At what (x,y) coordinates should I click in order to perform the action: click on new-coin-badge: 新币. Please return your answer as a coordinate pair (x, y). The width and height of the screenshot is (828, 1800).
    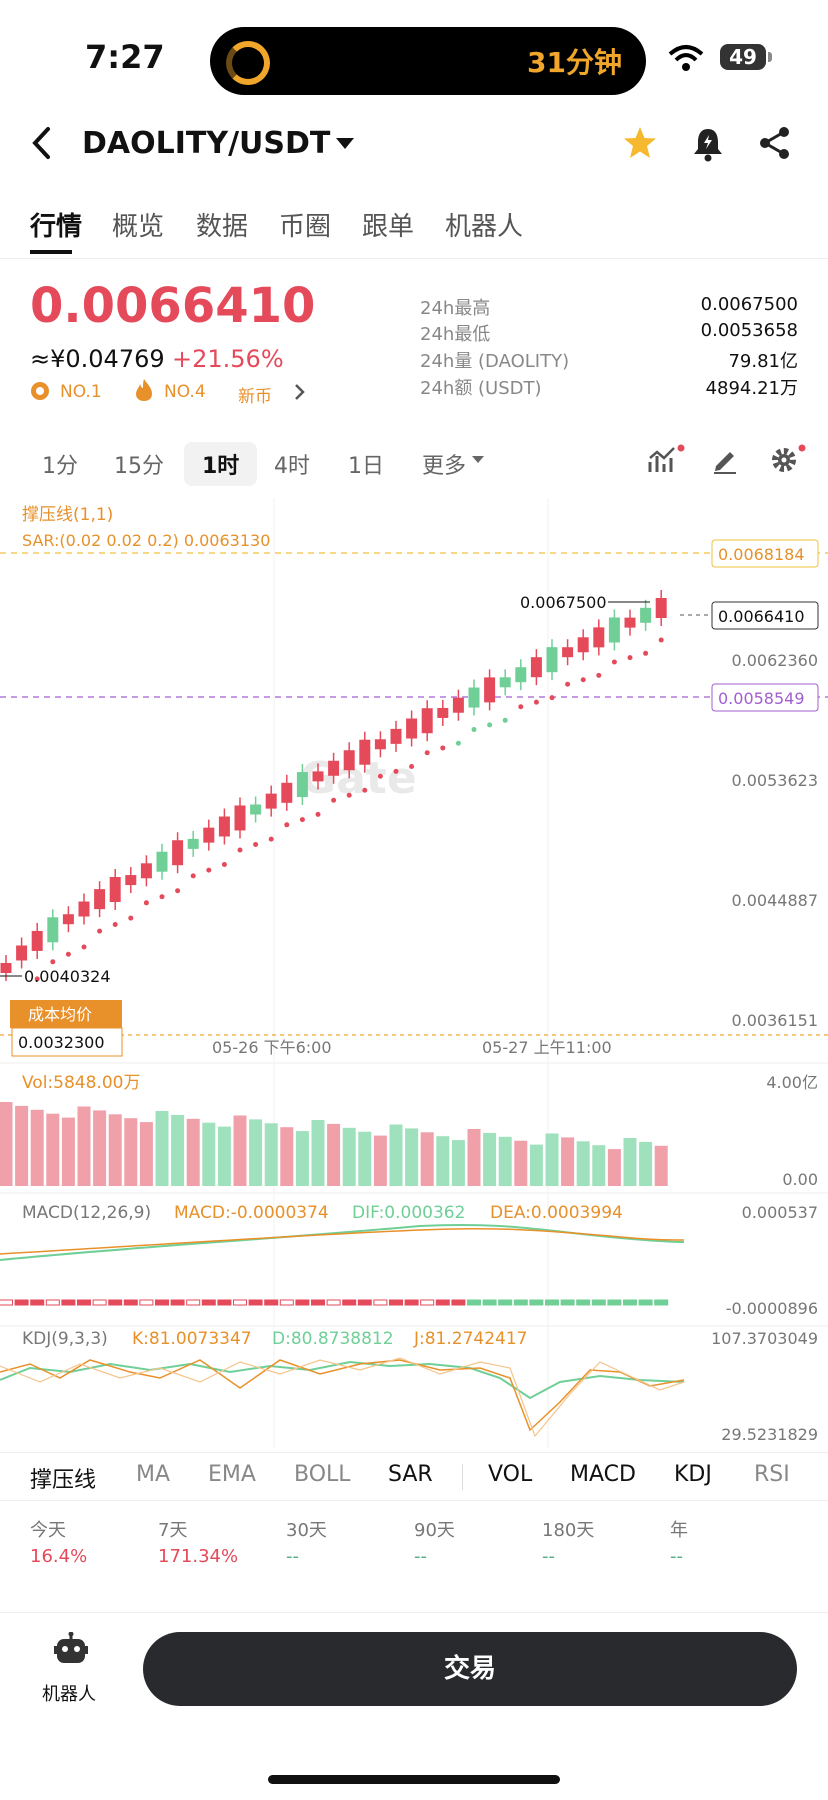
    Looking at the image, I should click on (255, 397).